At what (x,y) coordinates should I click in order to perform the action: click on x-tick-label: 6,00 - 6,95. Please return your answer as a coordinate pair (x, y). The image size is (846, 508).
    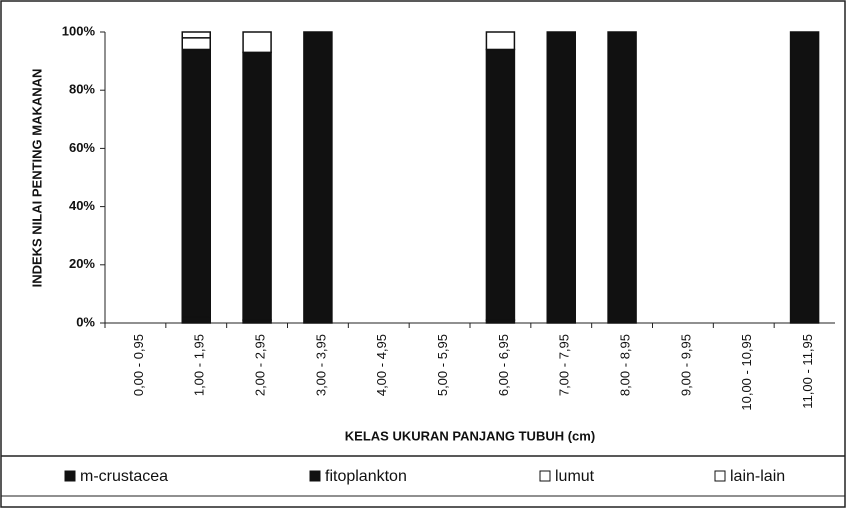
    Looking at the image, I should click on (503, 365).